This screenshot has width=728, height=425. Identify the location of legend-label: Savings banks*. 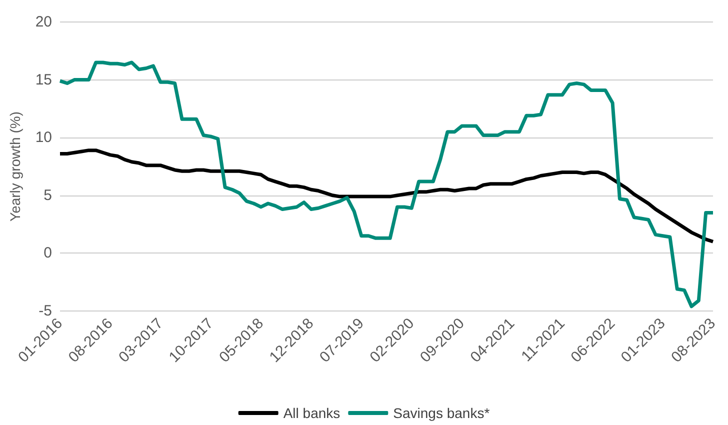
(441, 413).